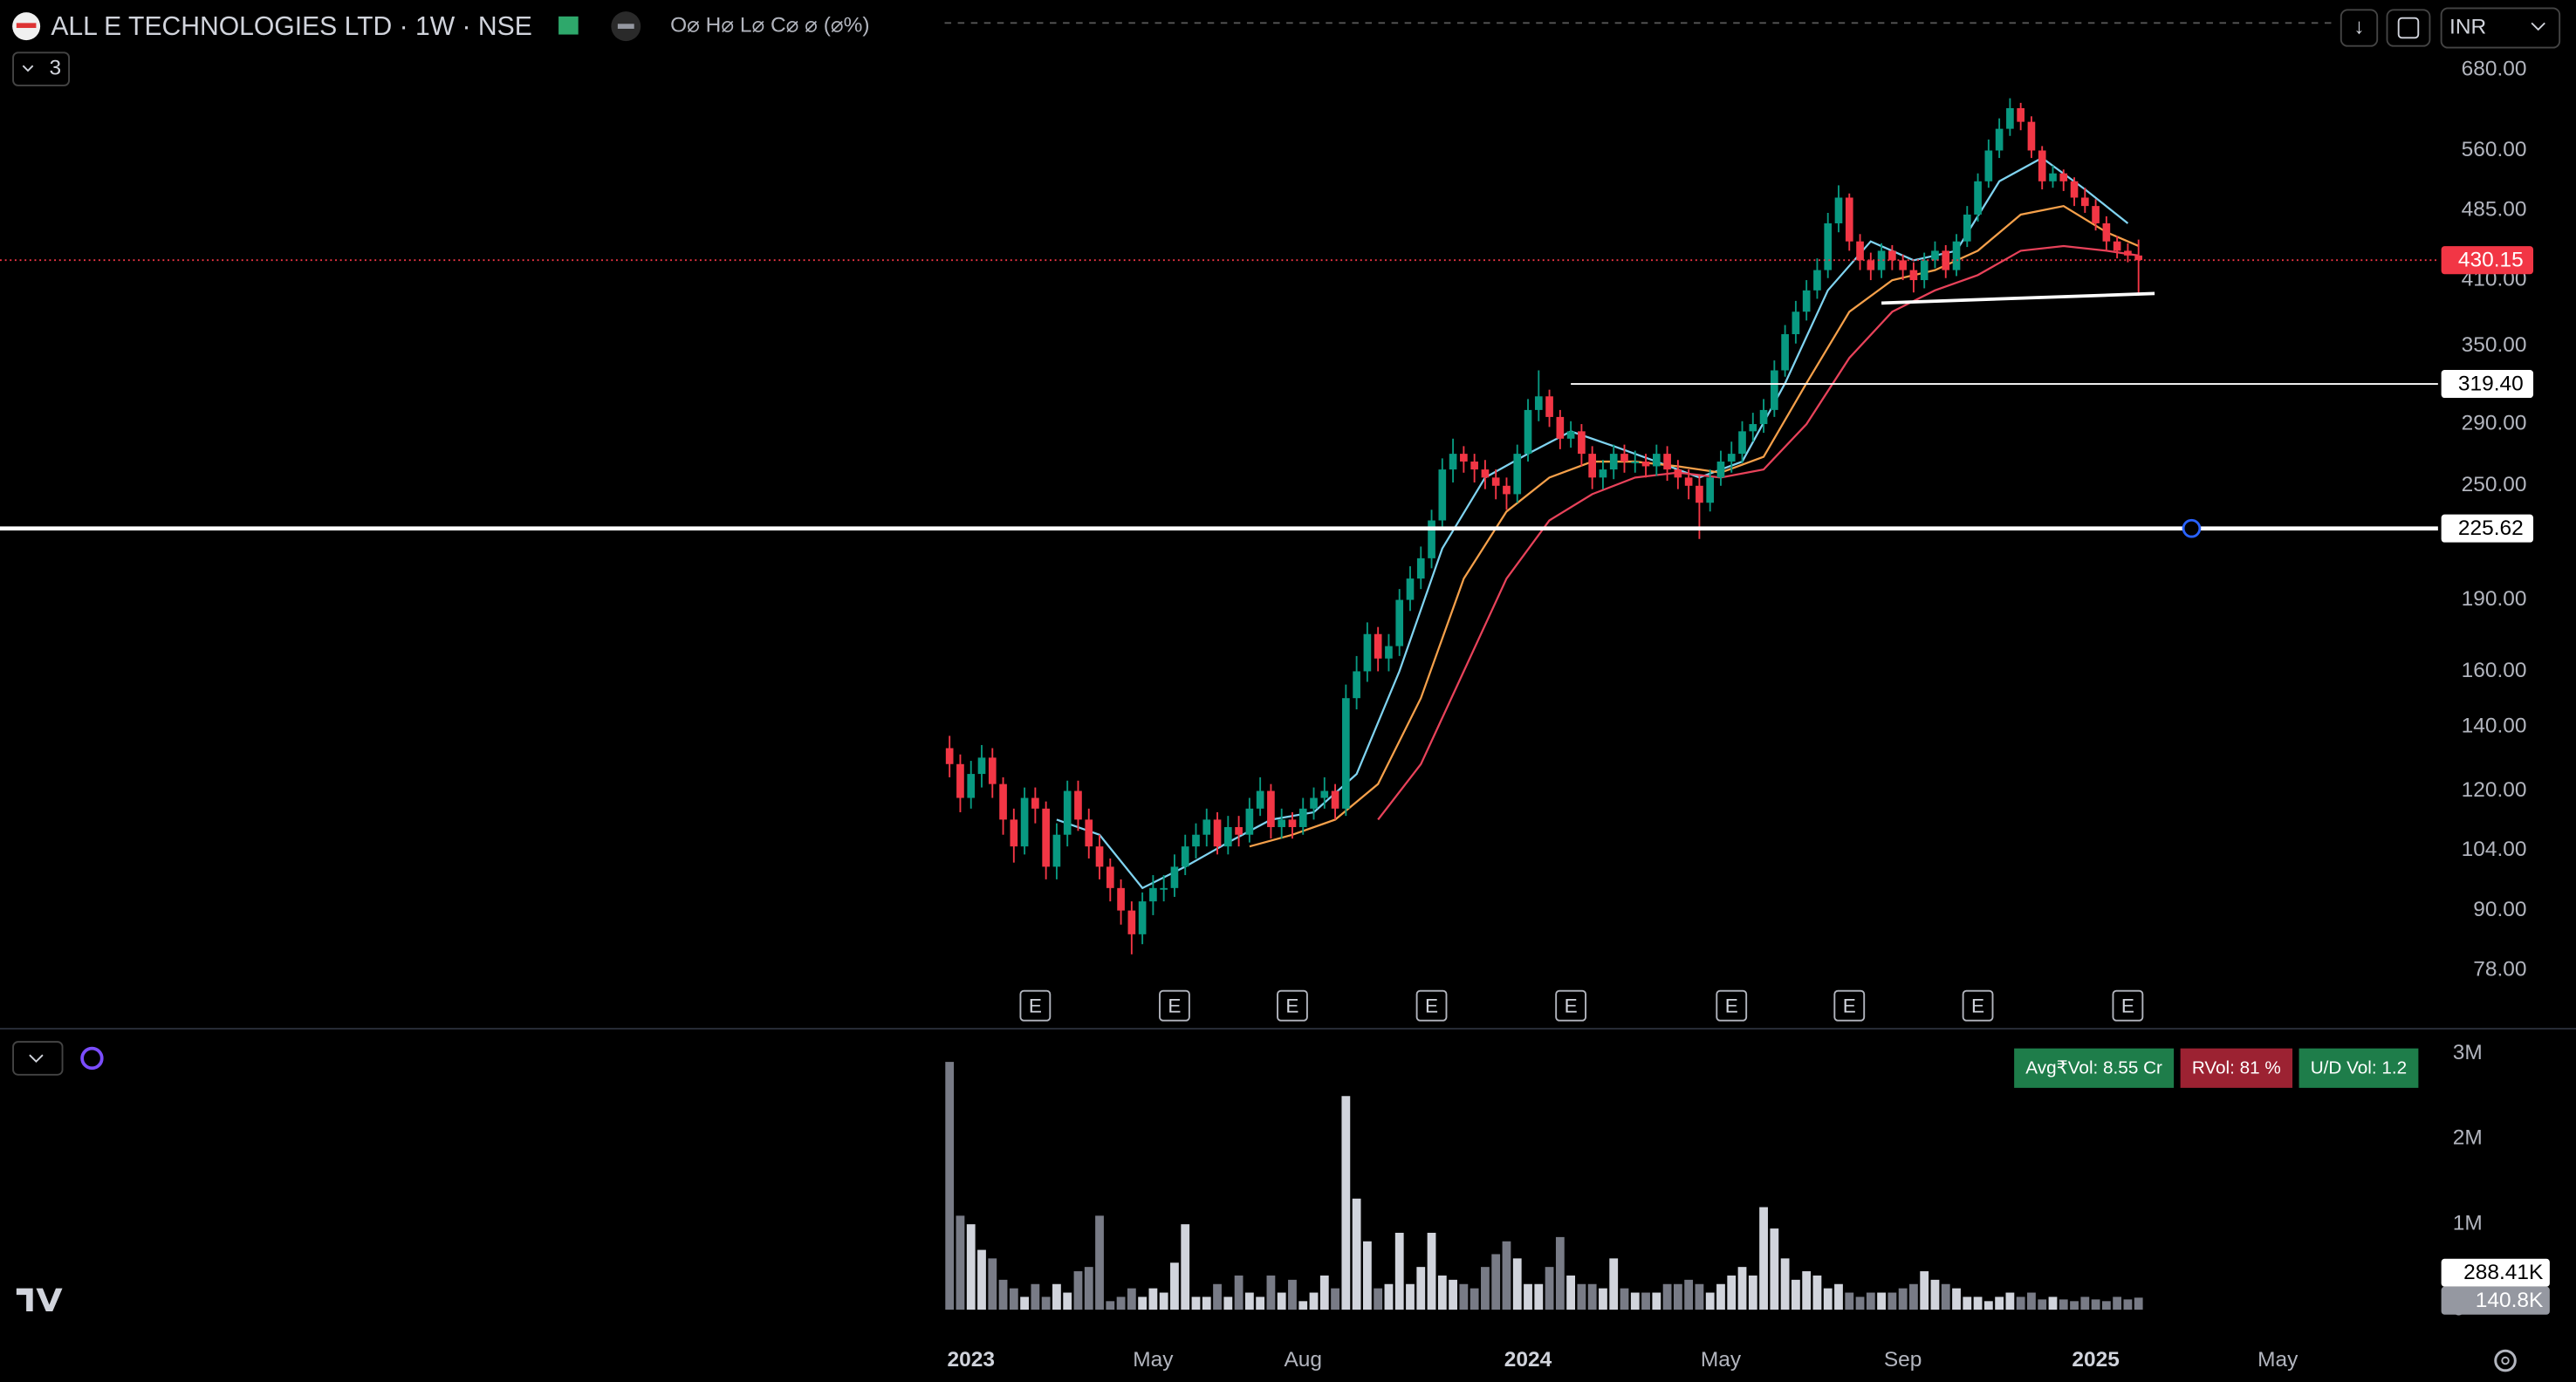 The height and width of the screenshot is (1382, 2576). I want to click on trend-line, so click(2018, 298).